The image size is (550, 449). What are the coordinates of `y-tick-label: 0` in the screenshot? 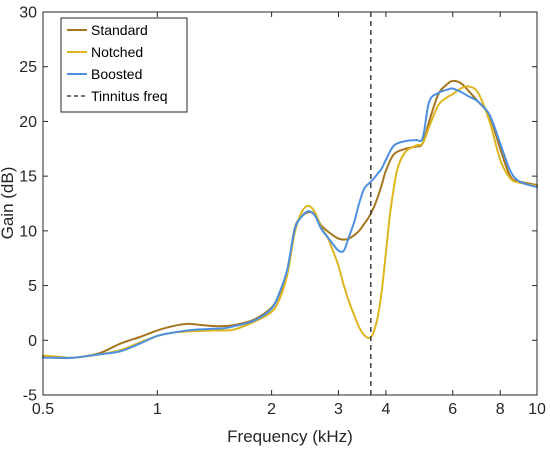 It's located at (32, 341).